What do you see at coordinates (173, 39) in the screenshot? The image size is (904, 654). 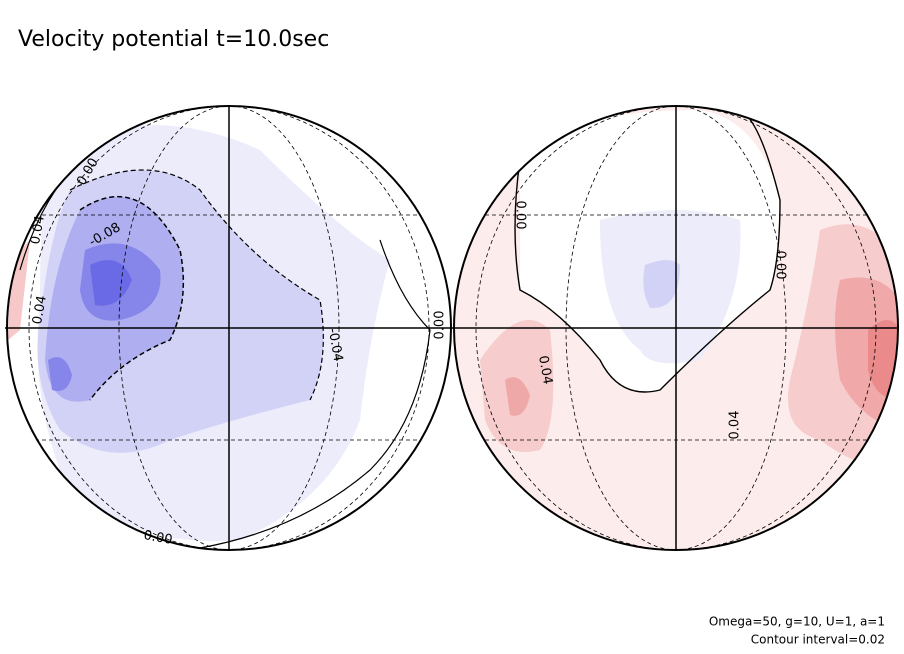 I see `chart-title: Velocity potential t=10.0sec` at bounding box center [173, 39].